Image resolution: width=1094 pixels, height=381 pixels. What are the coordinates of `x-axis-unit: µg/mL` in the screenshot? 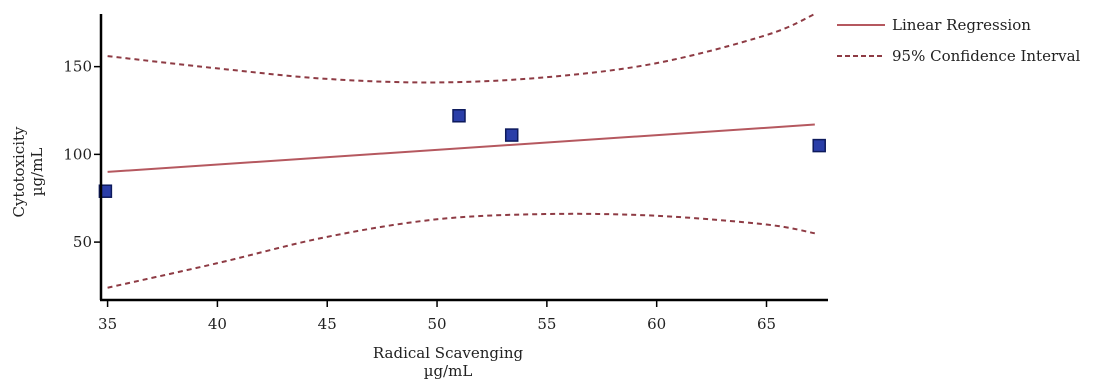 It's located at (448, 371).